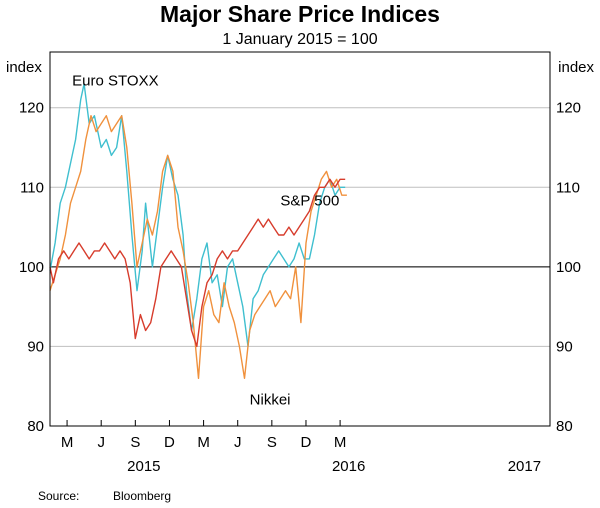  I want to click on x-year-label: 2017, so click(524, 466).